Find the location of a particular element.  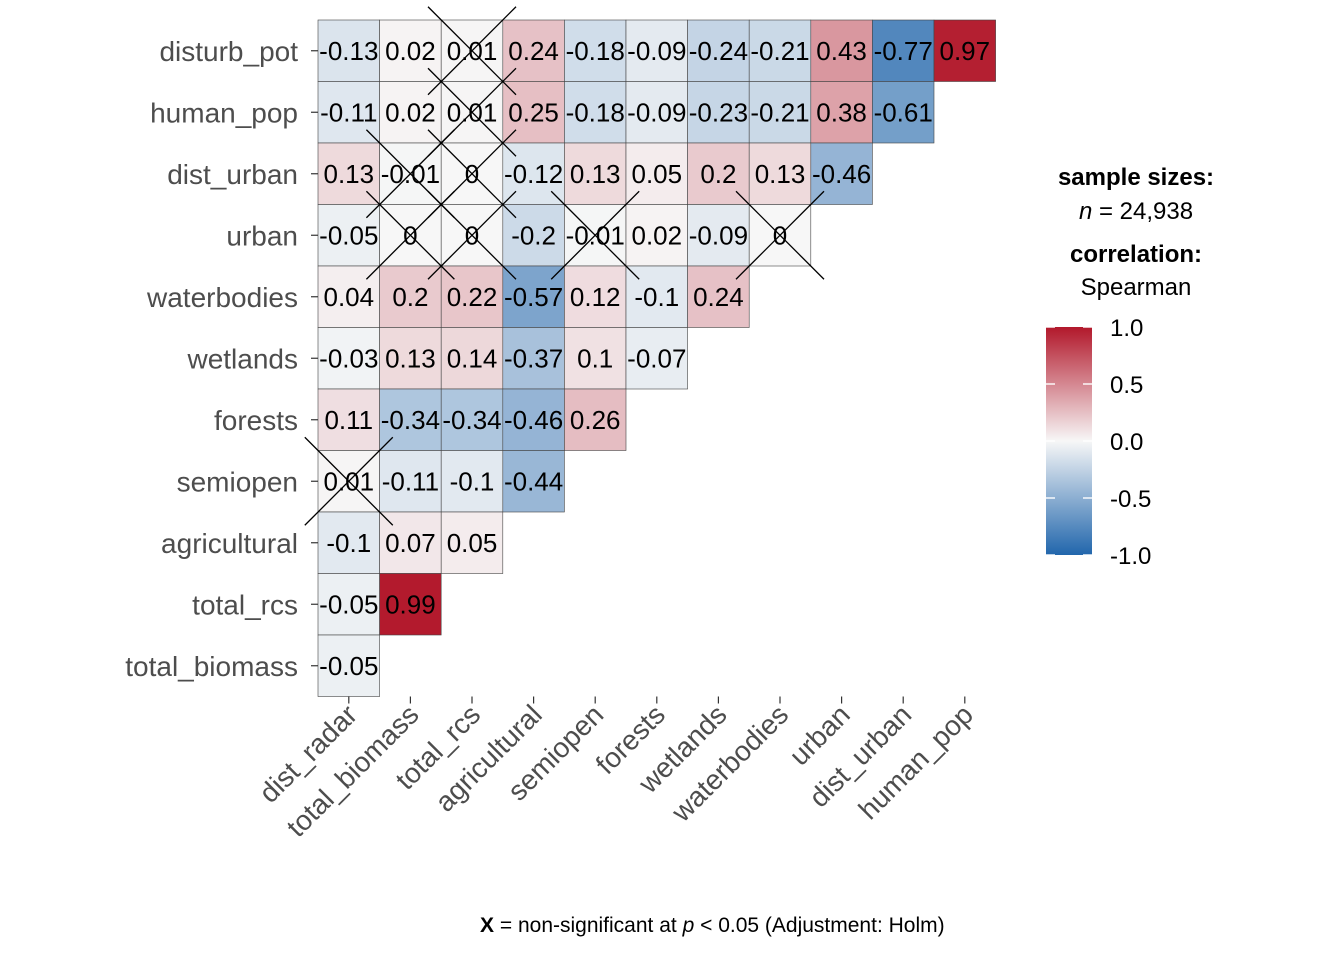

legend-tick-label: -0.5 is located at coordinates (1130, 499).